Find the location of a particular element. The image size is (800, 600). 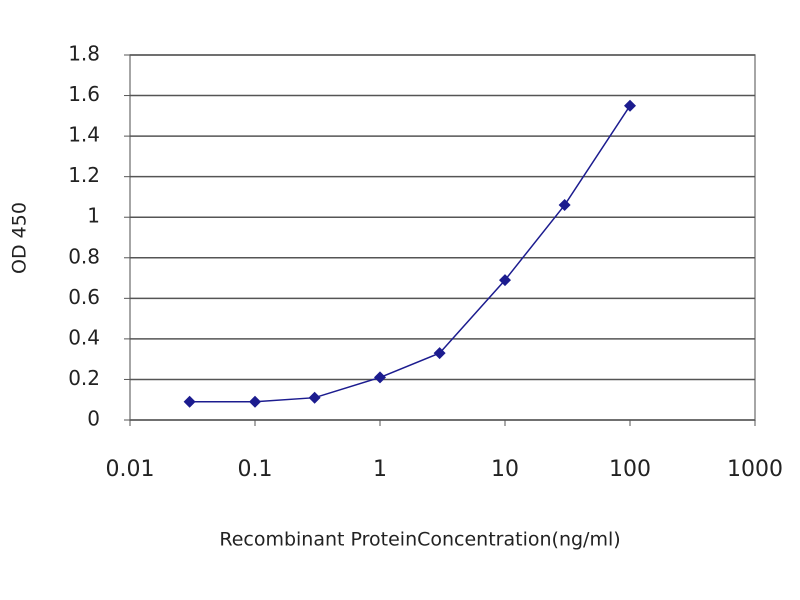

x-tick-label: 0.1 is located at coordinates (255, 469).